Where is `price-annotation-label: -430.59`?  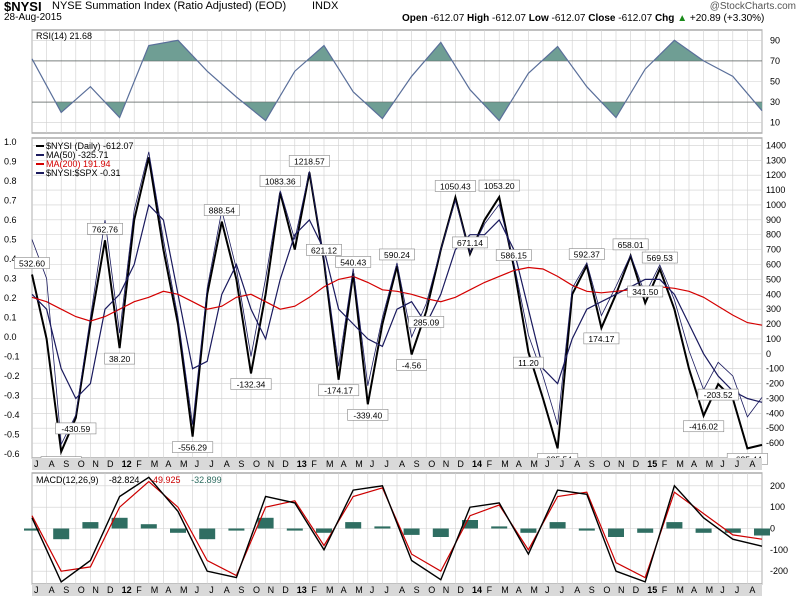
price-annotation-label: -430.59 is located at coordinates (75, 429).